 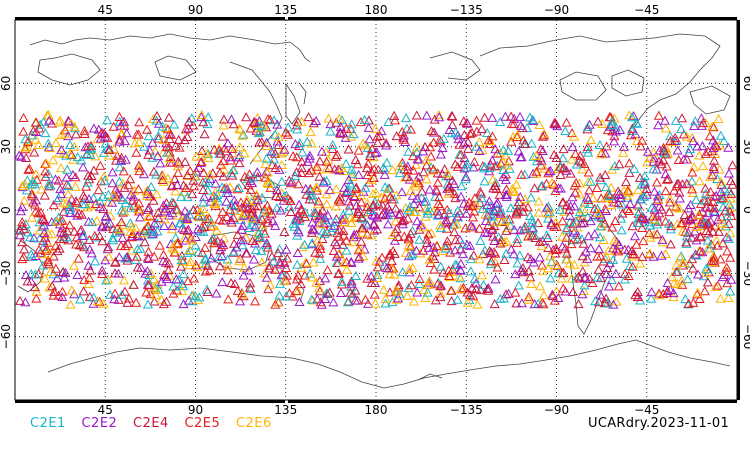 I want to click on bottom-lon-tick-label: 90, so click(x=195, y=410).